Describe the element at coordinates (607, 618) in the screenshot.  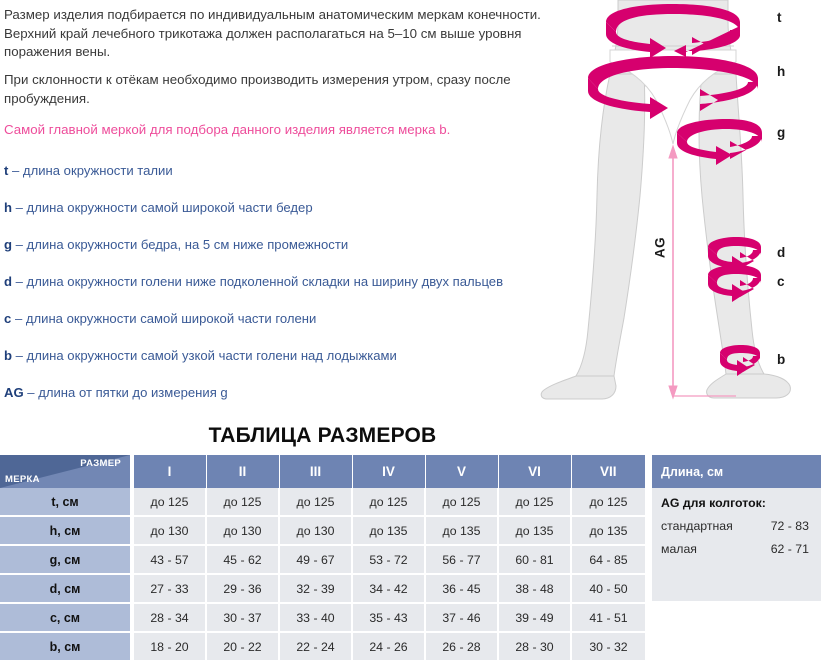
I see `cell-c-7: 41 - 51` at that location.